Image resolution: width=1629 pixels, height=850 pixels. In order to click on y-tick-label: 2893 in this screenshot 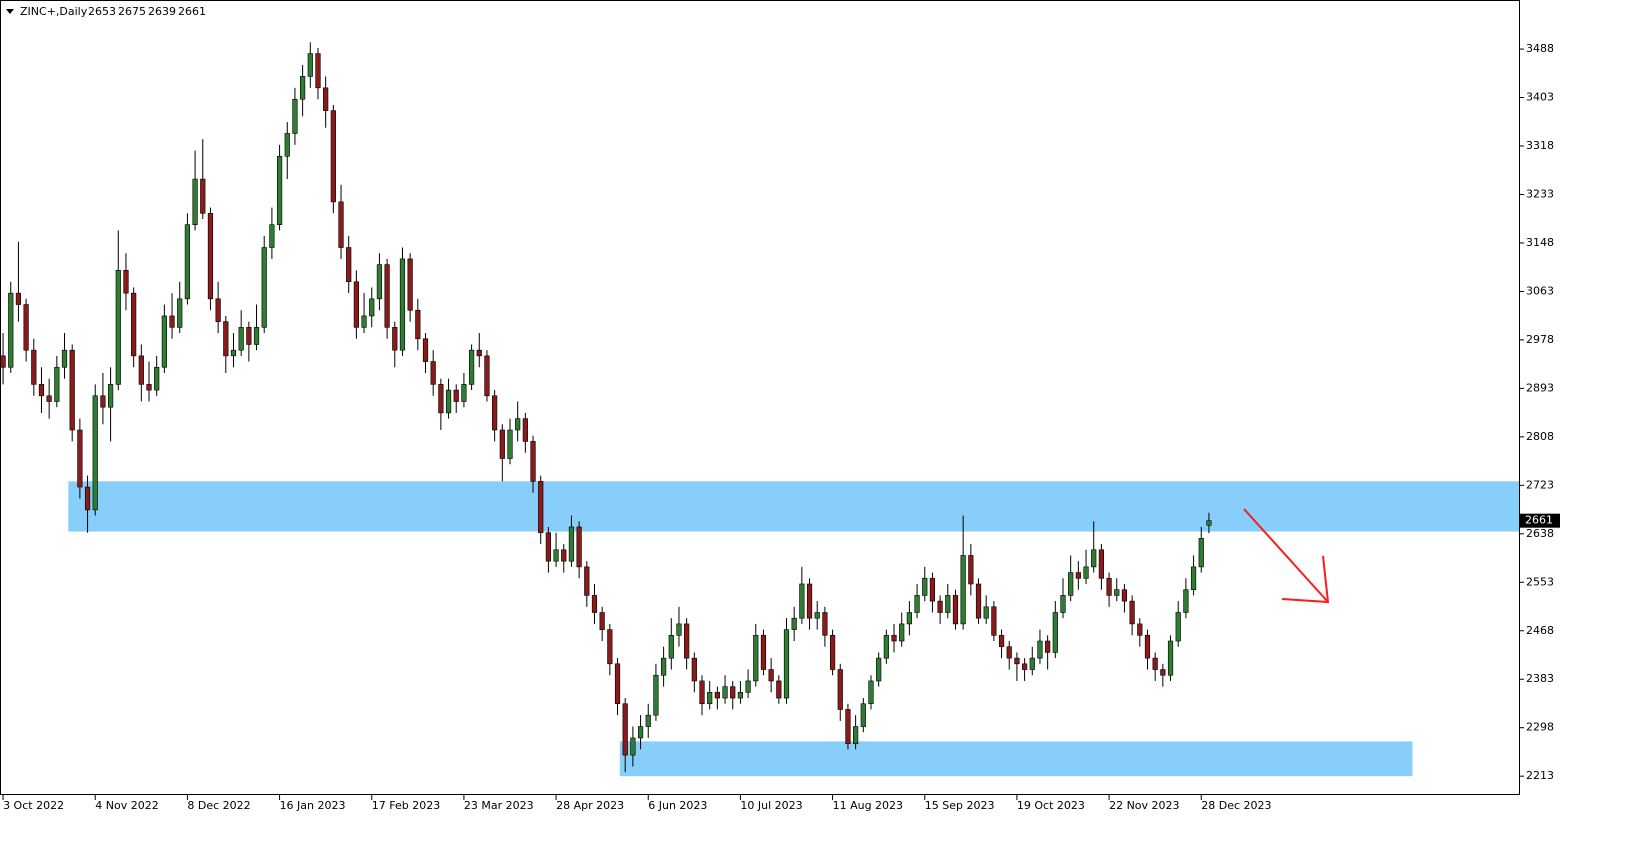, I will do `click(1540, 387)`.